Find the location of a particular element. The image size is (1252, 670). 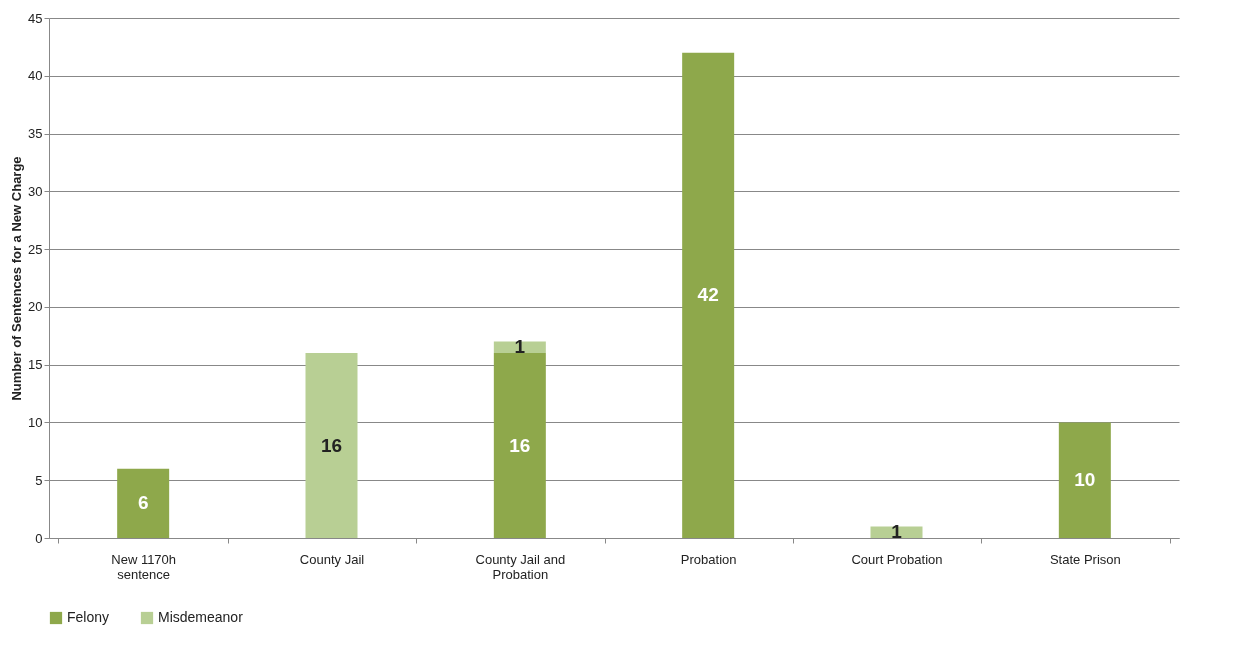

x-tick-label: New 1170h sentence is located at coordinates (144, 566).